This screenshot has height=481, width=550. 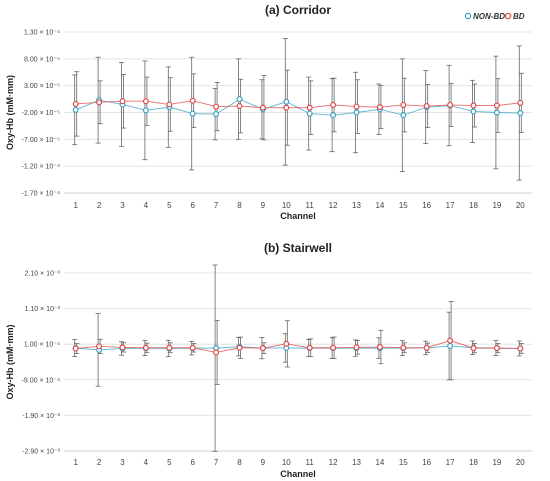 I want to click on chart-title: (b) Stairwell, so click(x=298, y=248).